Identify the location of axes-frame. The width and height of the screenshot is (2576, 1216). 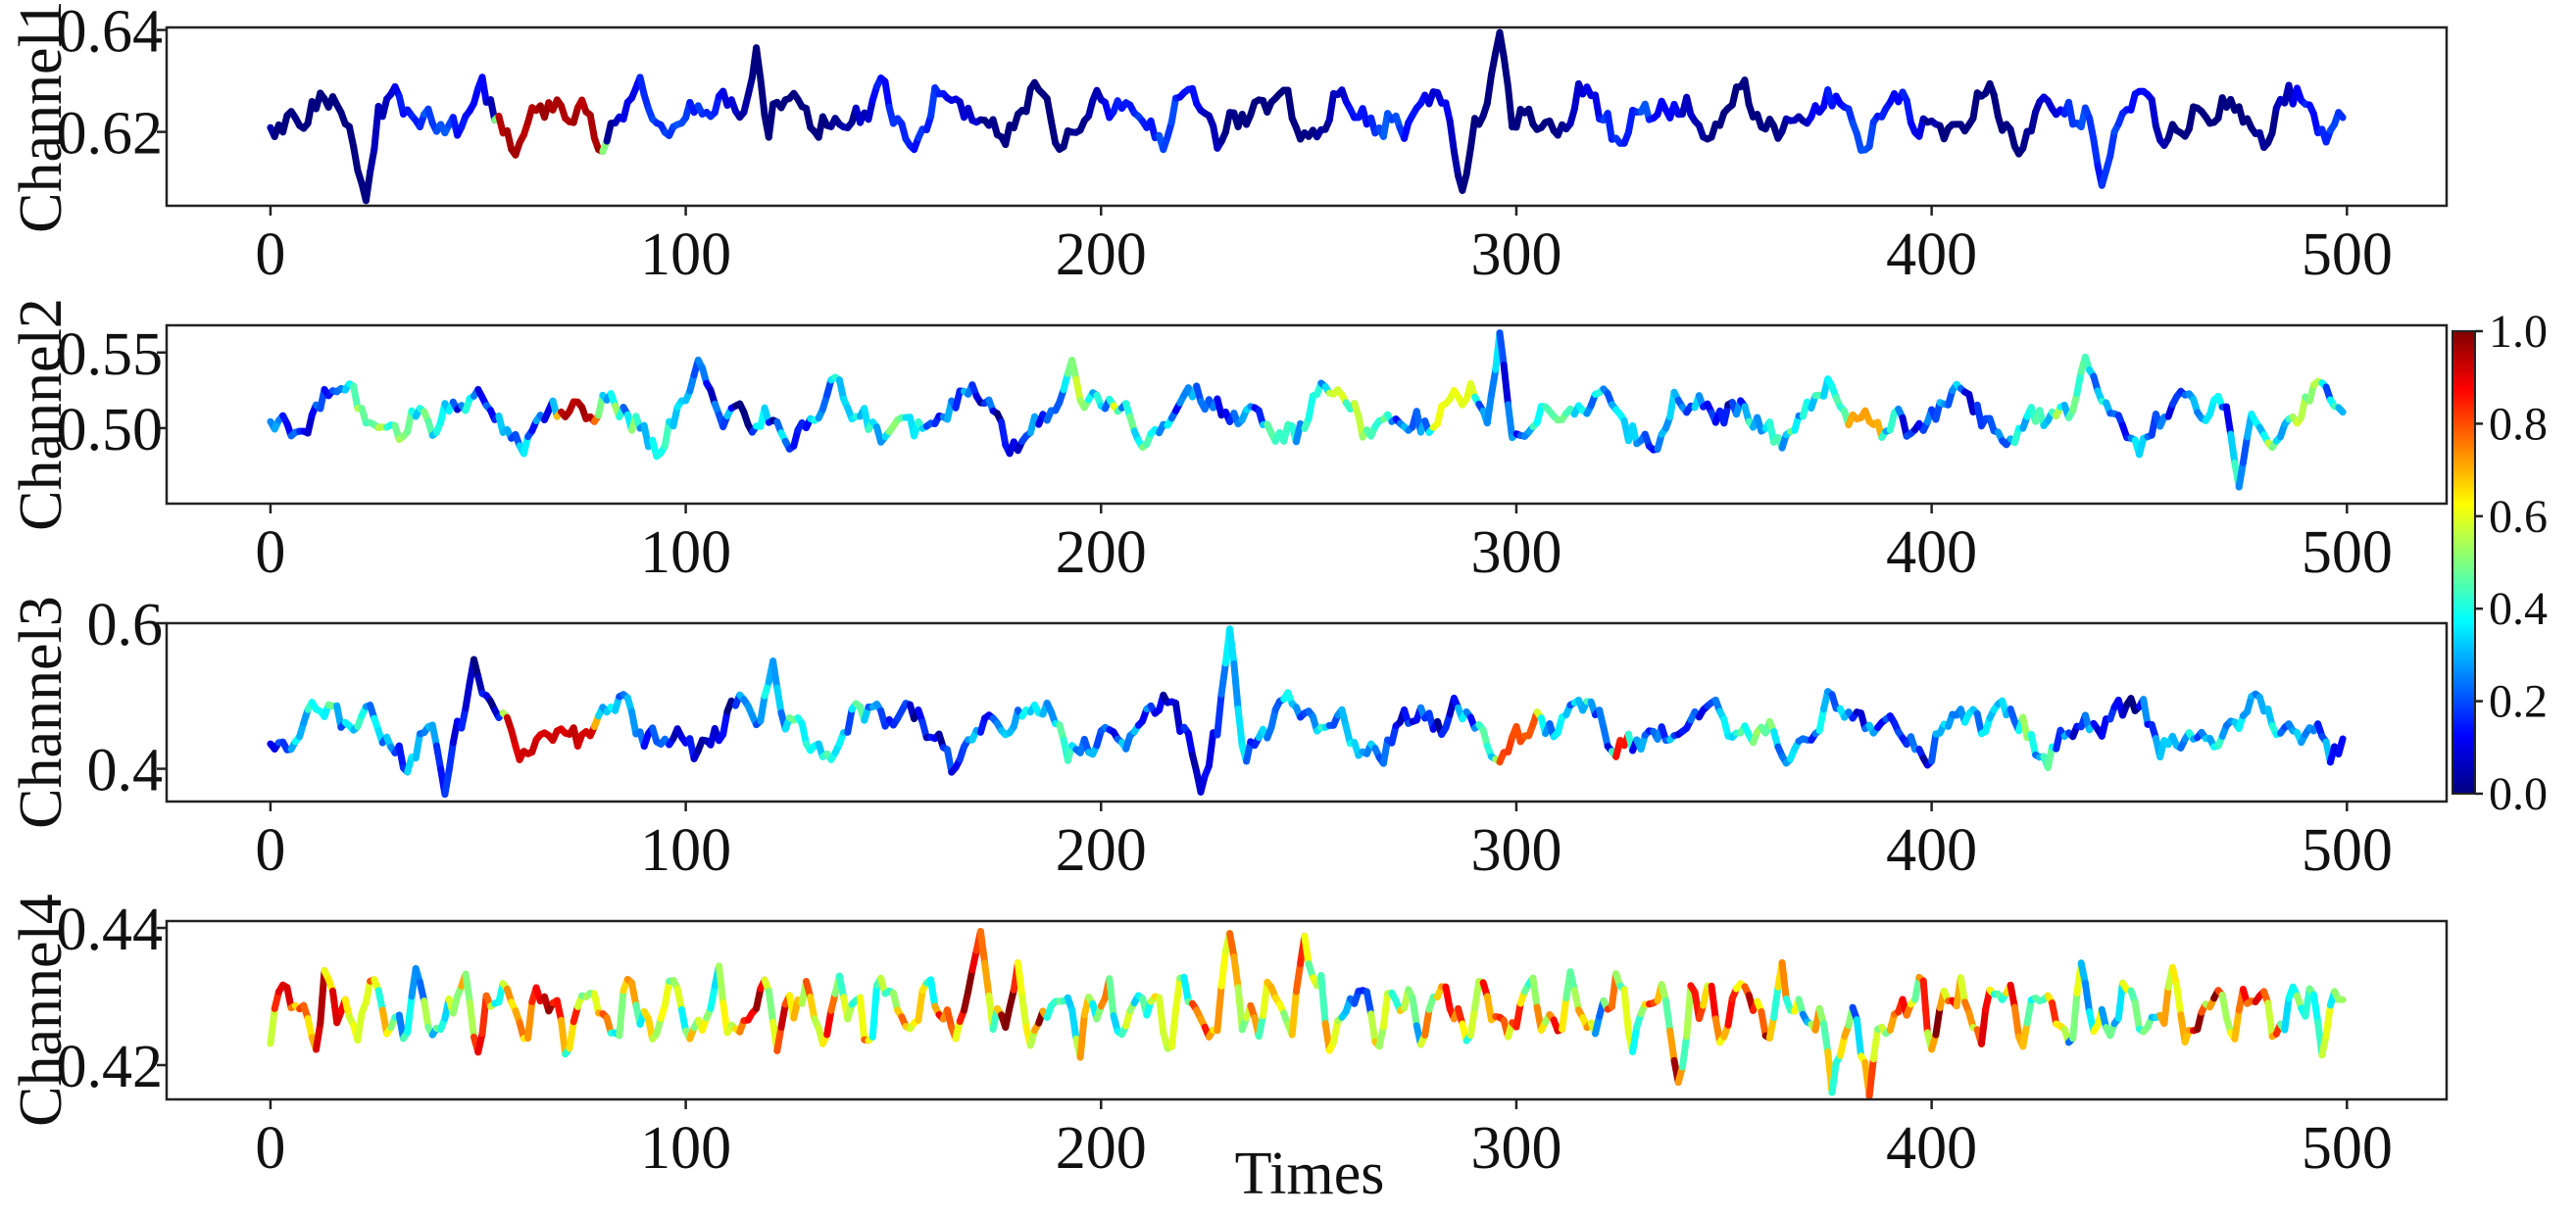
(1307, 712).